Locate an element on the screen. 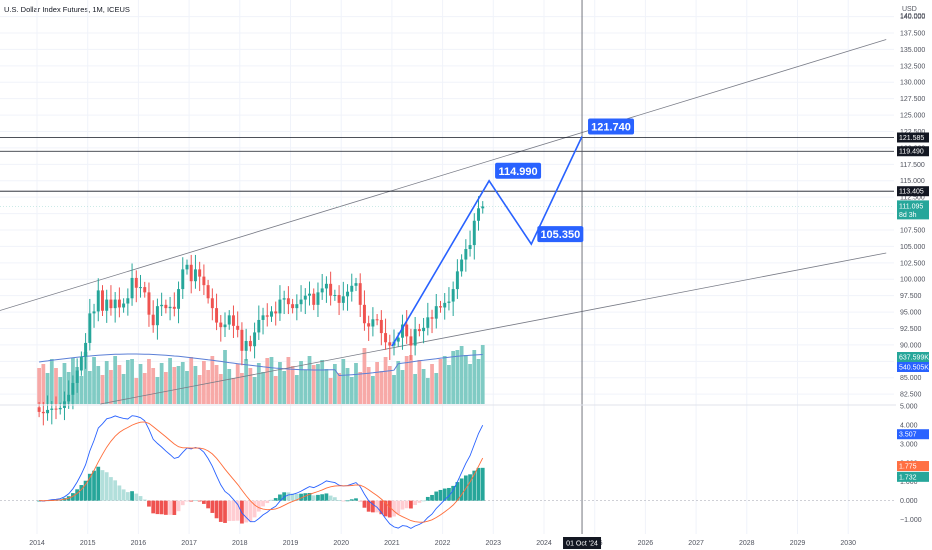 The image size is (932, 550). price-tick-label: 105.000 is located at coordinates (912, 247).